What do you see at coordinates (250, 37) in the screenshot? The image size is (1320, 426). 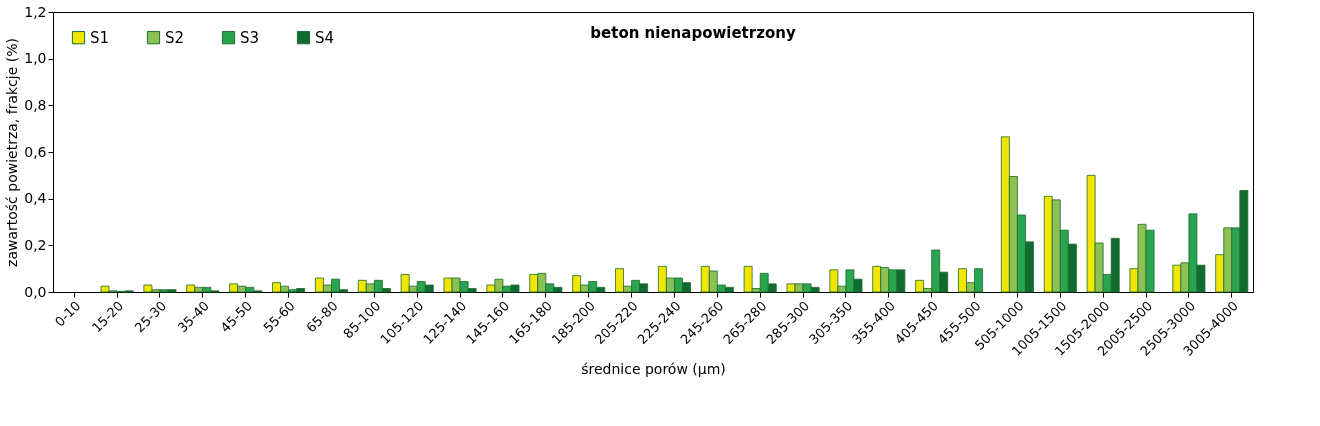 I see `legend-label: S3` at bounding box center [250, 37].